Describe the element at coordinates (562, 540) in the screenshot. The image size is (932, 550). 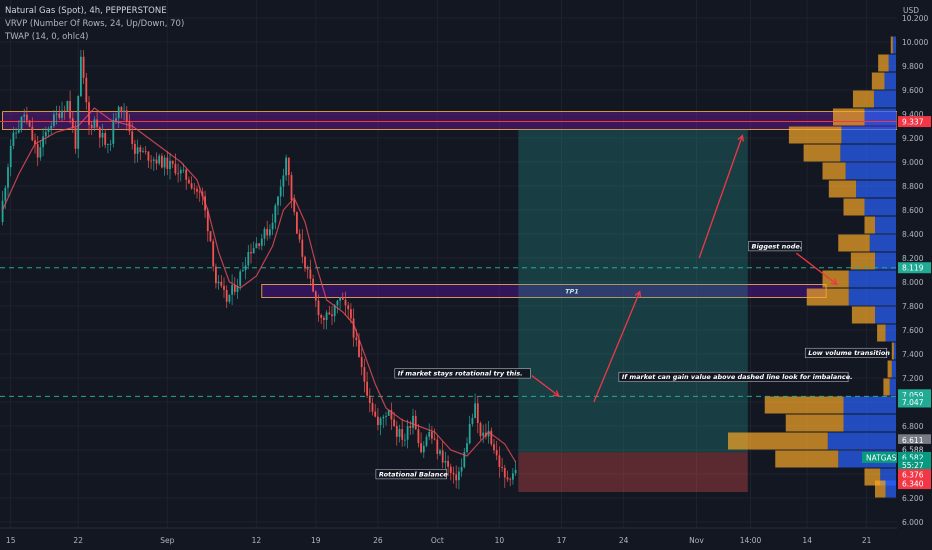
I see `time-tick: 17` at that location.